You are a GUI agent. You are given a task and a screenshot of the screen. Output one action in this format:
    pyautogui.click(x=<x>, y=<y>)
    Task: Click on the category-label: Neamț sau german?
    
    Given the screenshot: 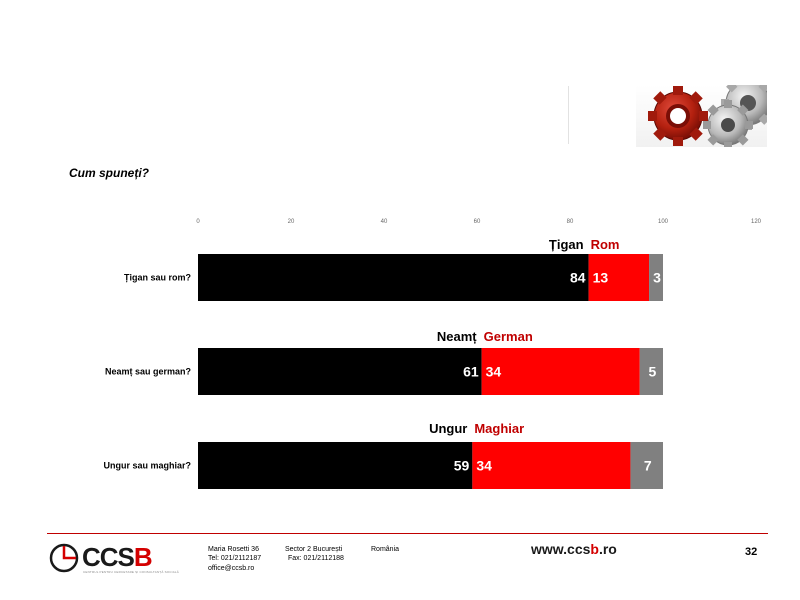 What is the action you would take?
    pyautogui.click(x=148, y=372)
    